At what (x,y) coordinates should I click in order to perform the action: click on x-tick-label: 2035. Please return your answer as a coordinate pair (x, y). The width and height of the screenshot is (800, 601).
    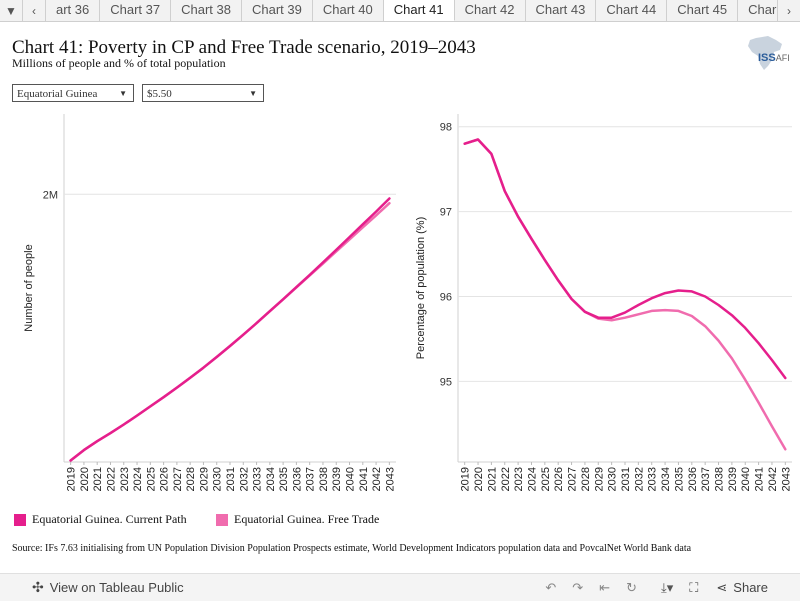
    Looking at the image, I should click on (679, 479).